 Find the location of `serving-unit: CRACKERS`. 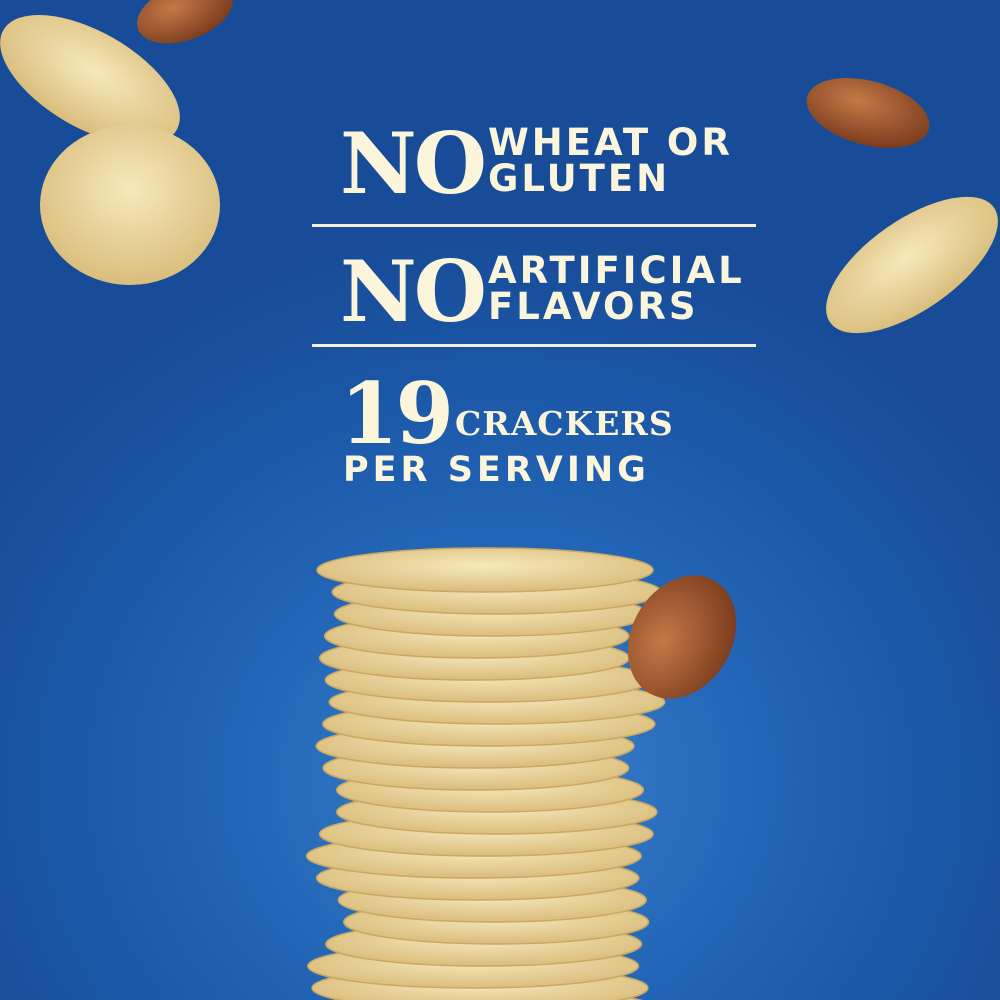

serving-unit: CRACKERS is located at coordinates (564, 423).